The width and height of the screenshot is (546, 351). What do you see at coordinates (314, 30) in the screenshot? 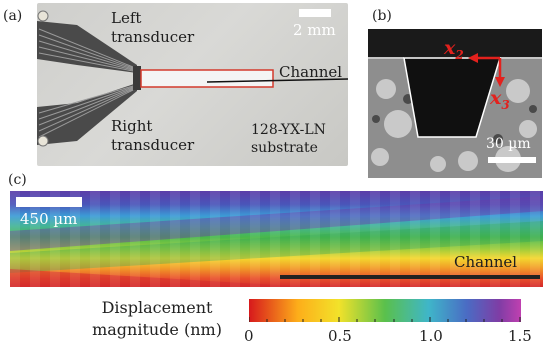
I see `scale-bar-label-a: 2 mm` at bounding box center [314, 30].